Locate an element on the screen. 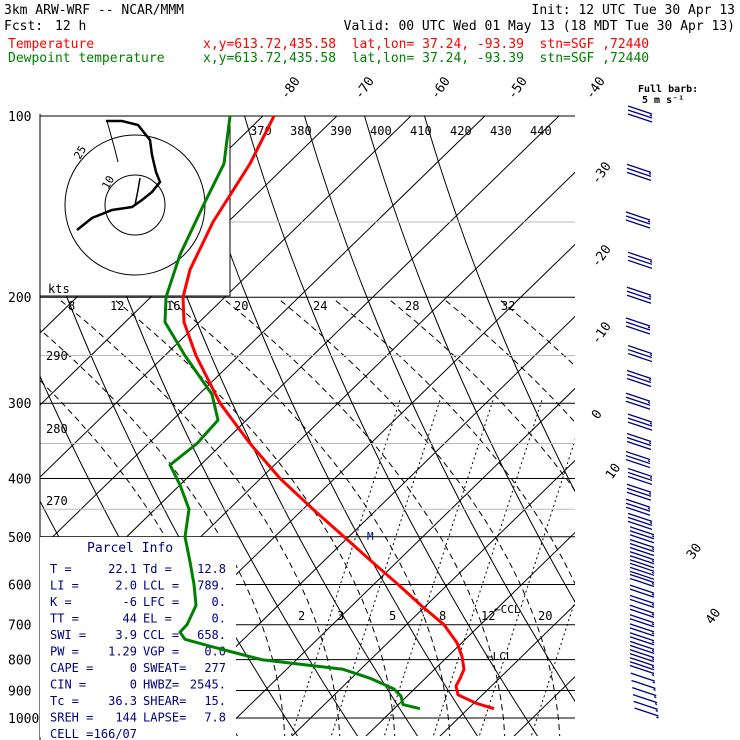  m-marker: M is located at coordinates (370, 536).